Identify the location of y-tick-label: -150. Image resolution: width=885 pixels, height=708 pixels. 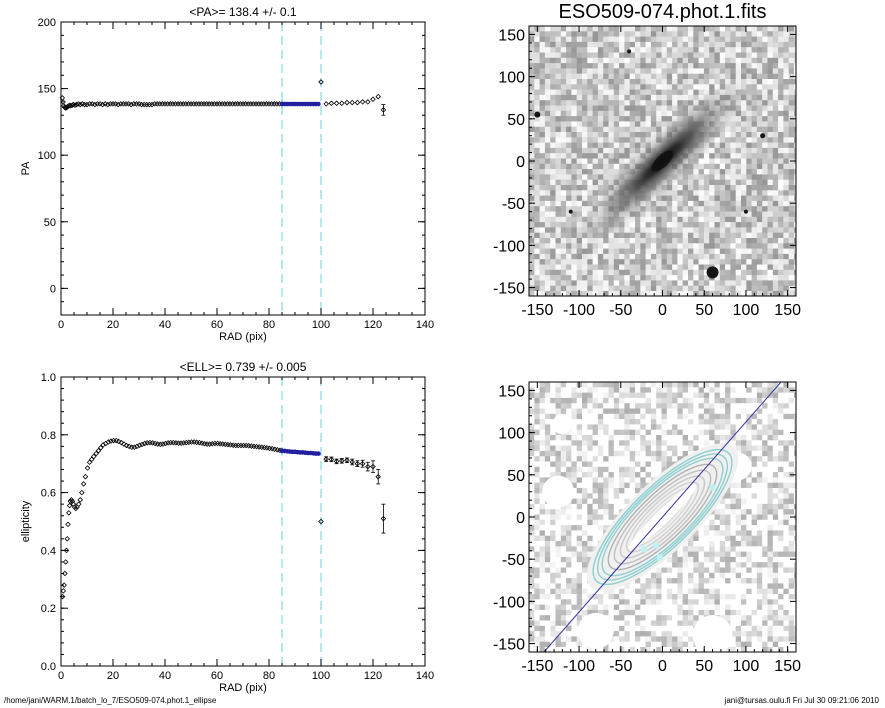
(509, 289).